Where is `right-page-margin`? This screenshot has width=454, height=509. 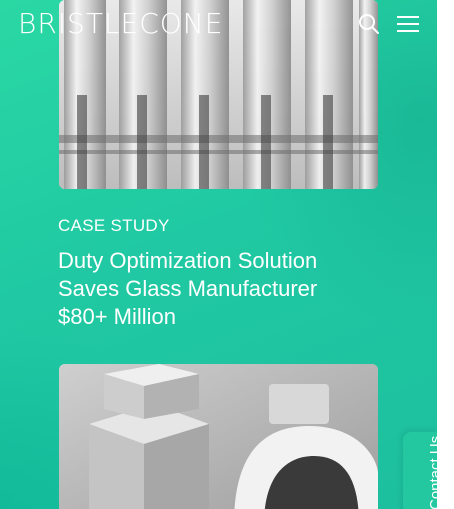
right-page-margin is located at coordinates (445, 254).